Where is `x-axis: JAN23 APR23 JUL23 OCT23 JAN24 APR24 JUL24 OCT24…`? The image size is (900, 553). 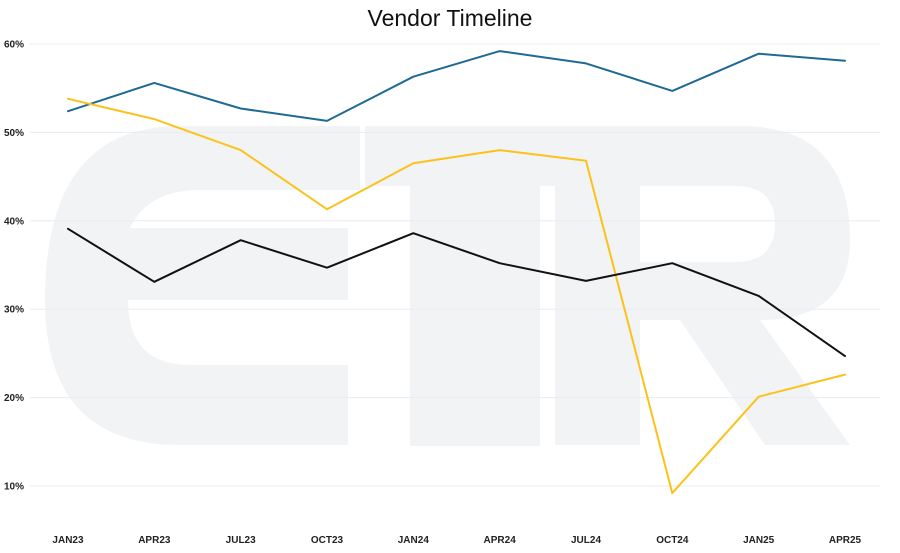
x-axis: JAN23 APR23 JUL23 OCT23 JAN24 APR24 JUL24 OCT24… is located at coordinates (456, 540).